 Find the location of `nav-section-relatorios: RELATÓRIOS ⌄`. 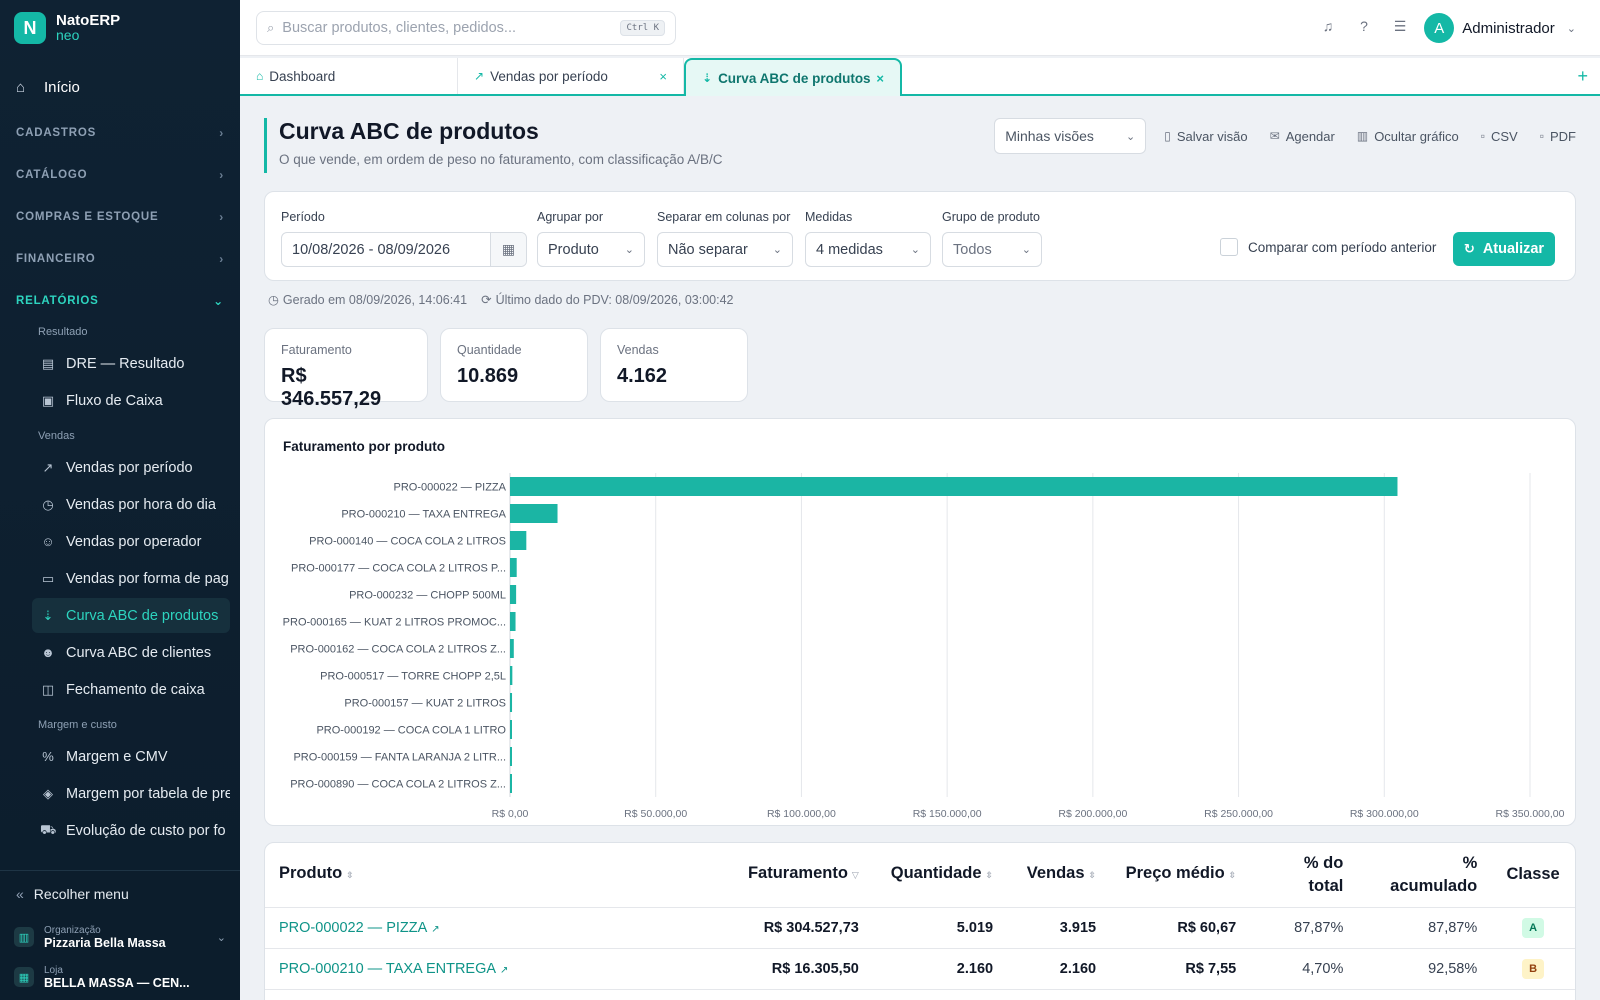

nav-section-relatorios: RELATÓRIOS ⌄ is located at coordinates (120, 301).